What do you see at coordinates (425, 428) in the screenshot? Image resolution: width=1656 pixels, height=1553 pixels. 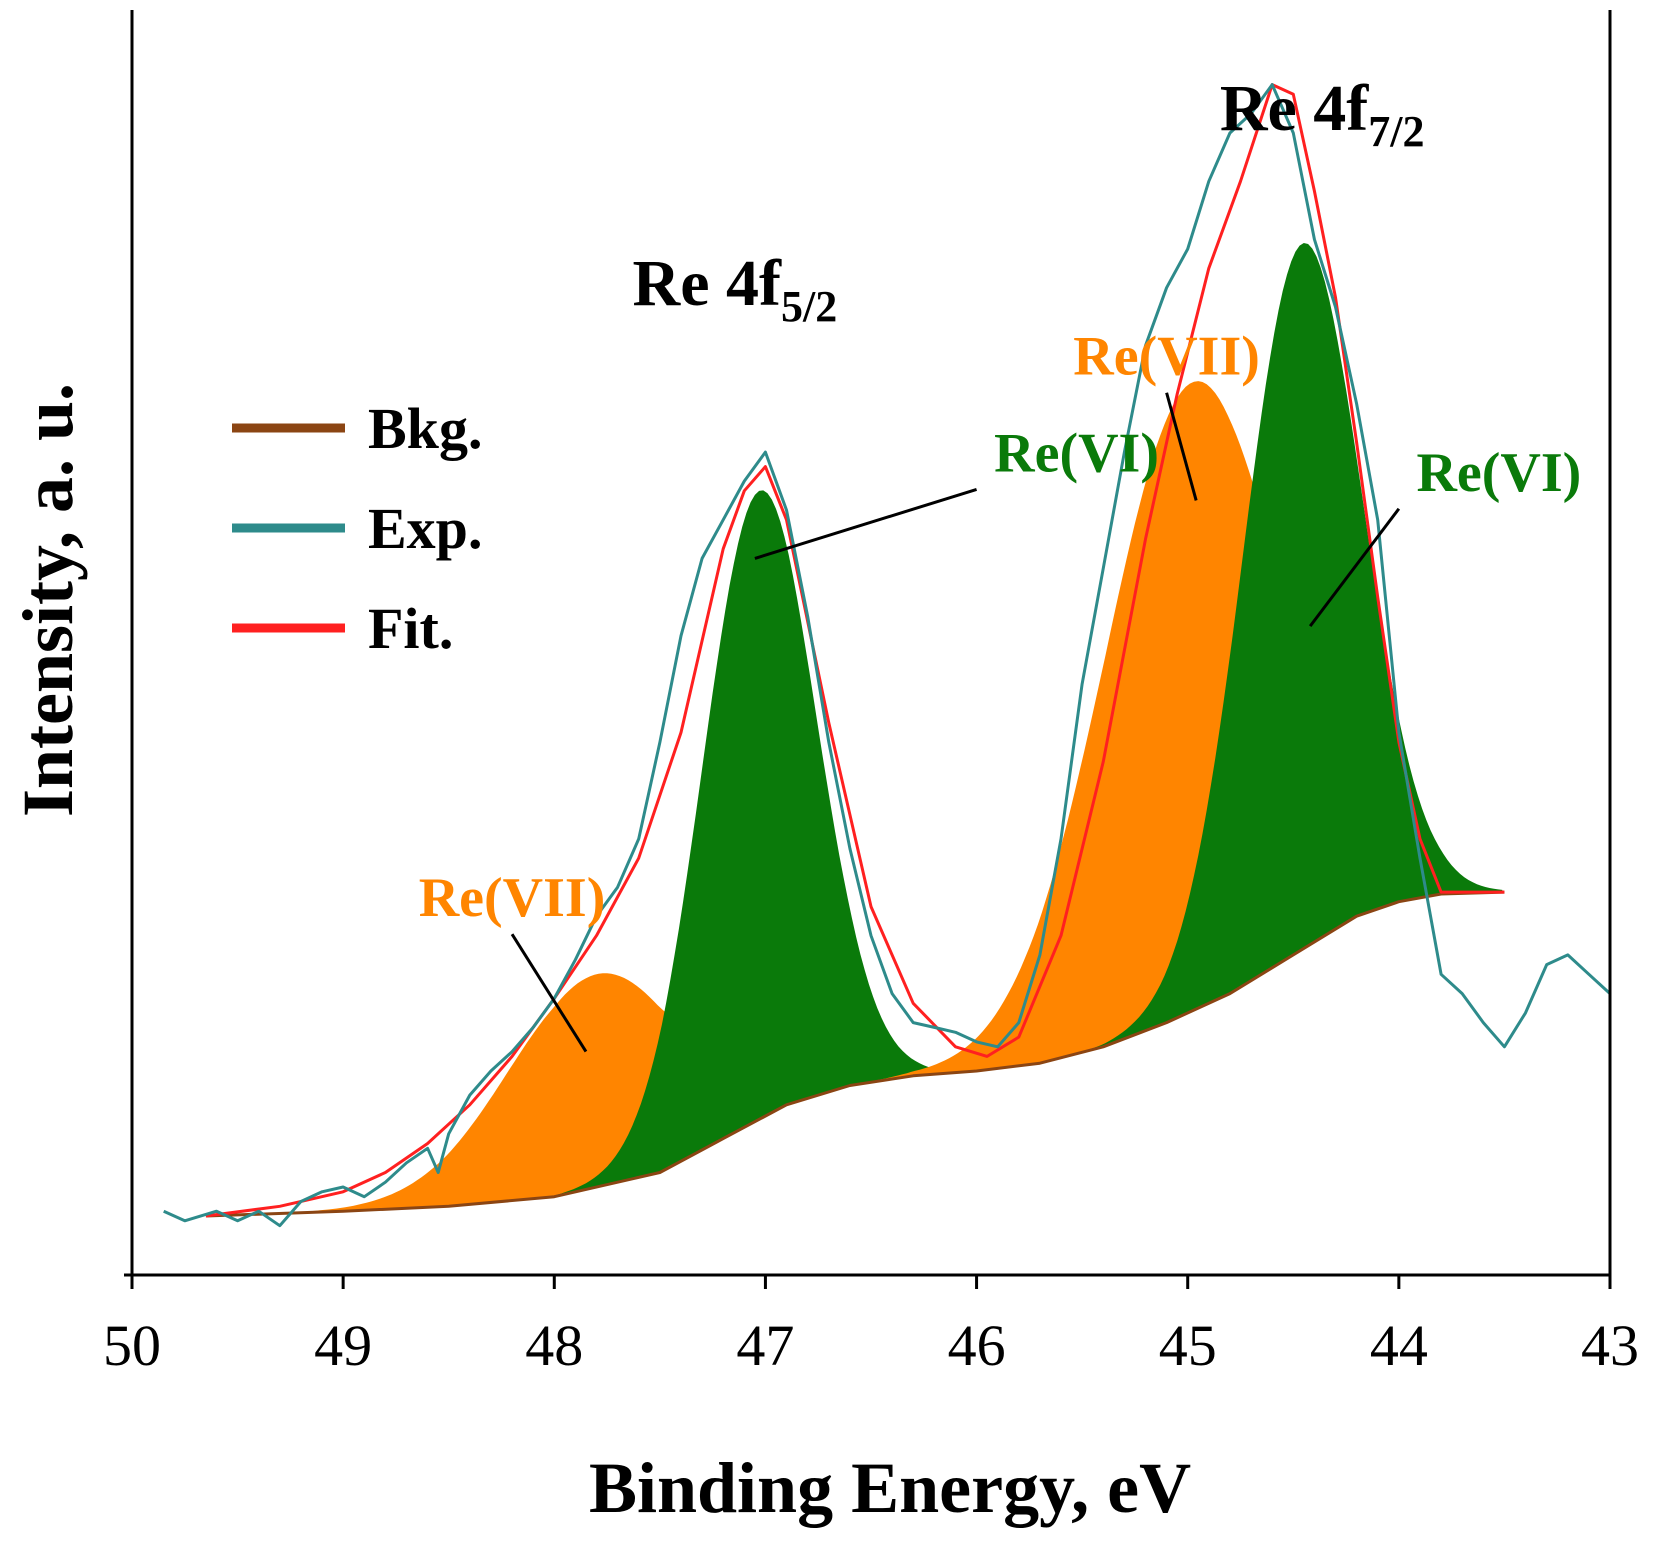 I see `legend-label: Bkg.` at bounding box center [425, 428].